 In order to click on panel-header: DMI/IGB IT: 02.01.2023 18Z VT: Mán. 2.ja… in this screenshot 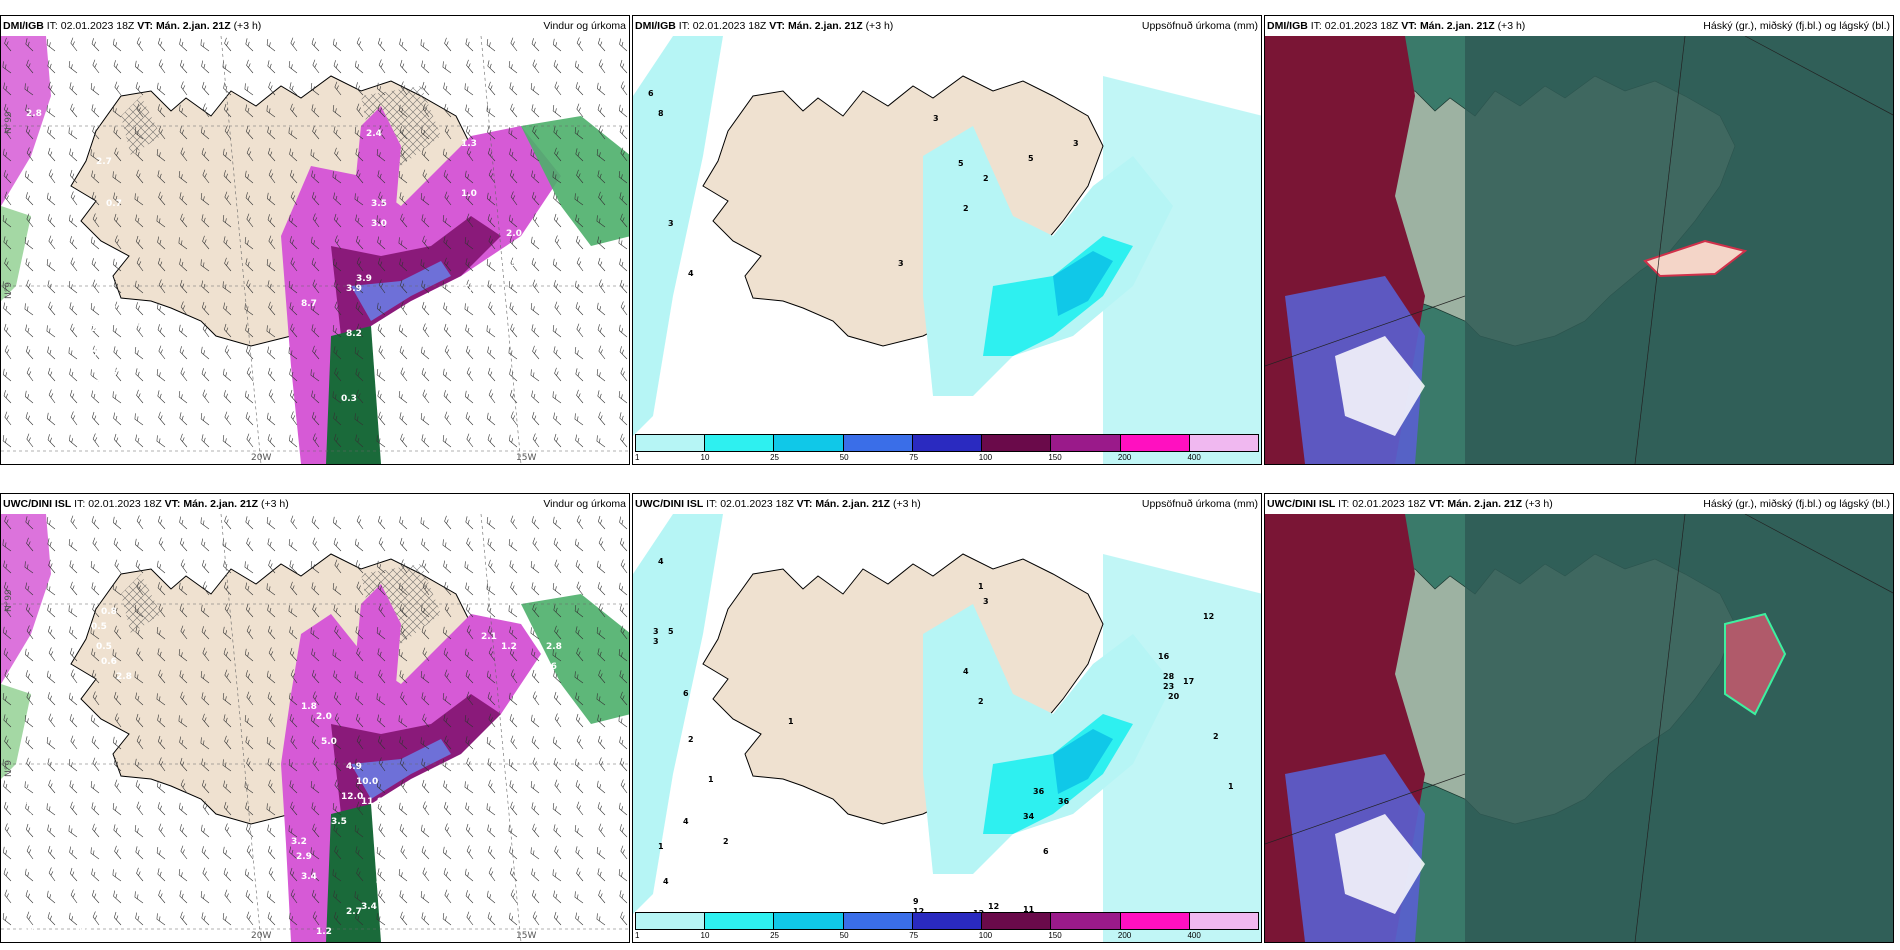, I will do `click(315, 26)`.